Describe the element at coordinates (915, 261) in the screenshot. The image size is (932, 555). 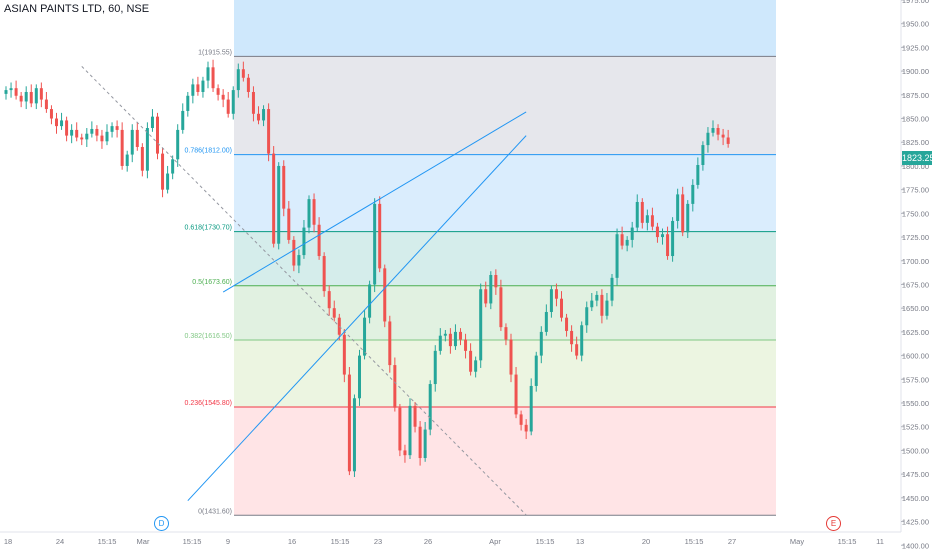
I see `y-tick-label: 1700.00` at that location.